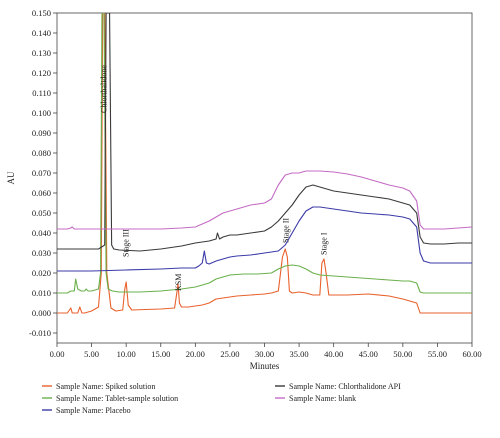  I want to click on y-tick-label: 0.010, so click(41, 293).